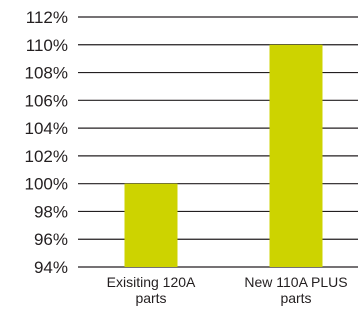 The image size is (358, 335). What do you see at coordinates (46, 128) in the screenshot?
I see `y-tick-label: 104%` at bounding box center [46, 128].